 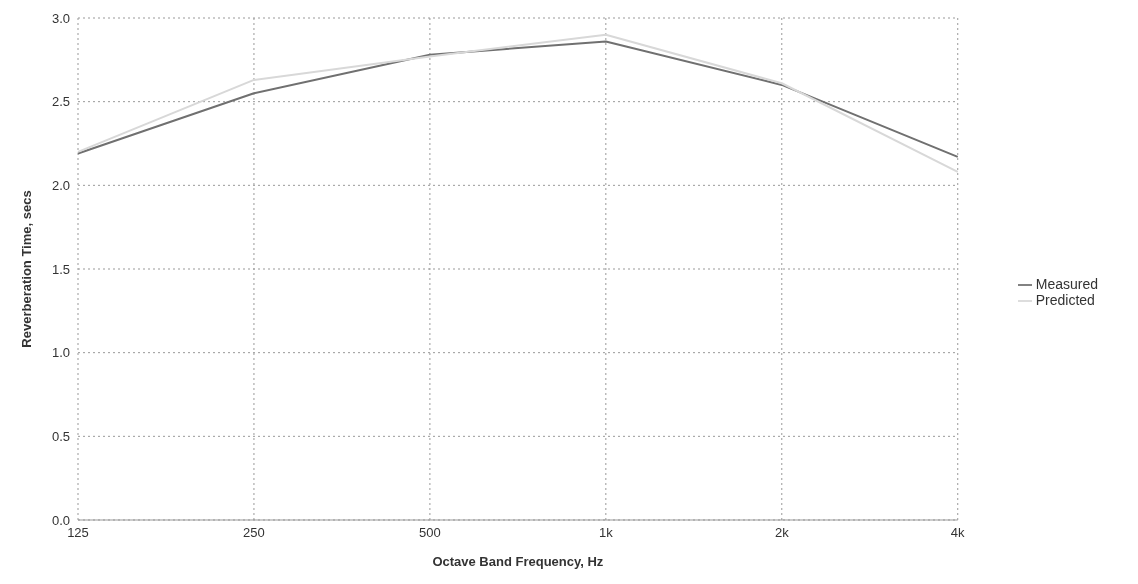 I want to click on y-tick-label: 3.0, so click(x=60, y=18).